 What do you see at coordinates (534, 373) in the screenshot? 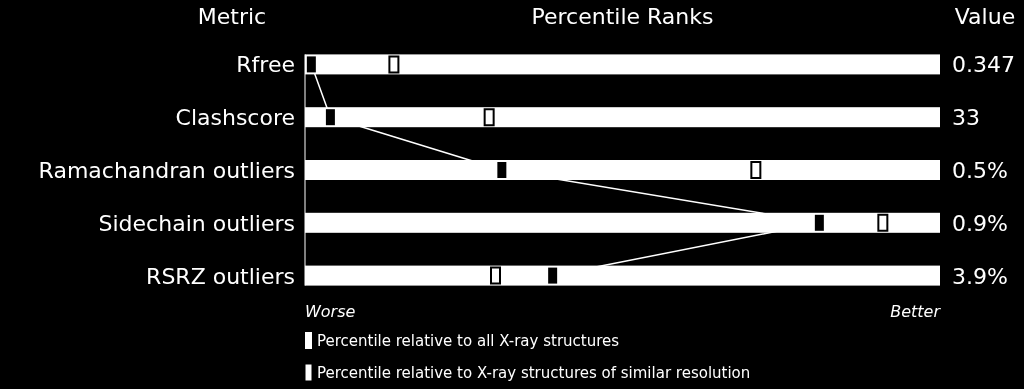
I see `legend-label: Percentile relative to X-ray structures of similar resolution` at bounding box center [534, 373].